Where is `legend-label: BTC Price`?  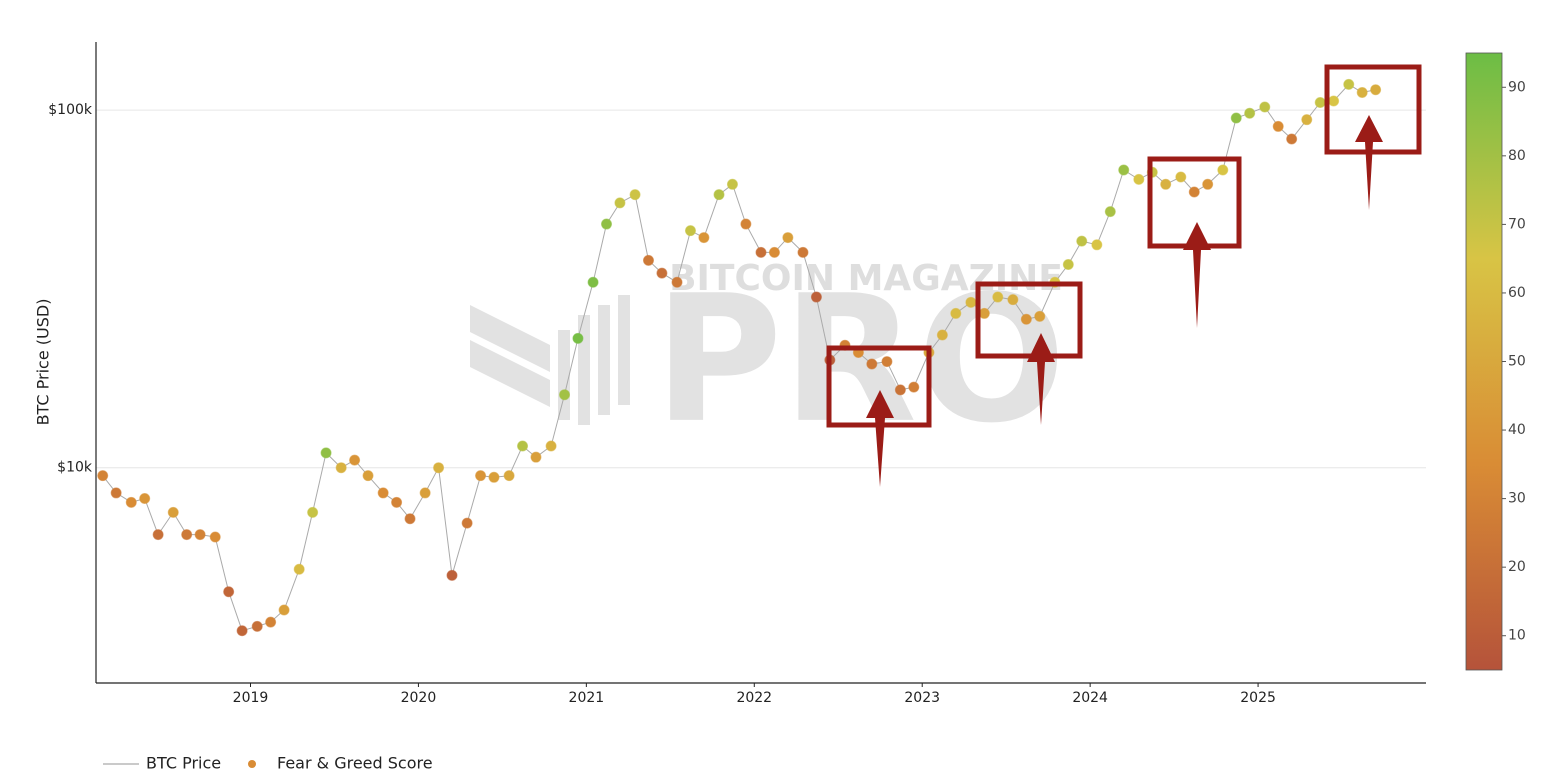
legend-label: BTC Price is located at coordinates (183, 762).